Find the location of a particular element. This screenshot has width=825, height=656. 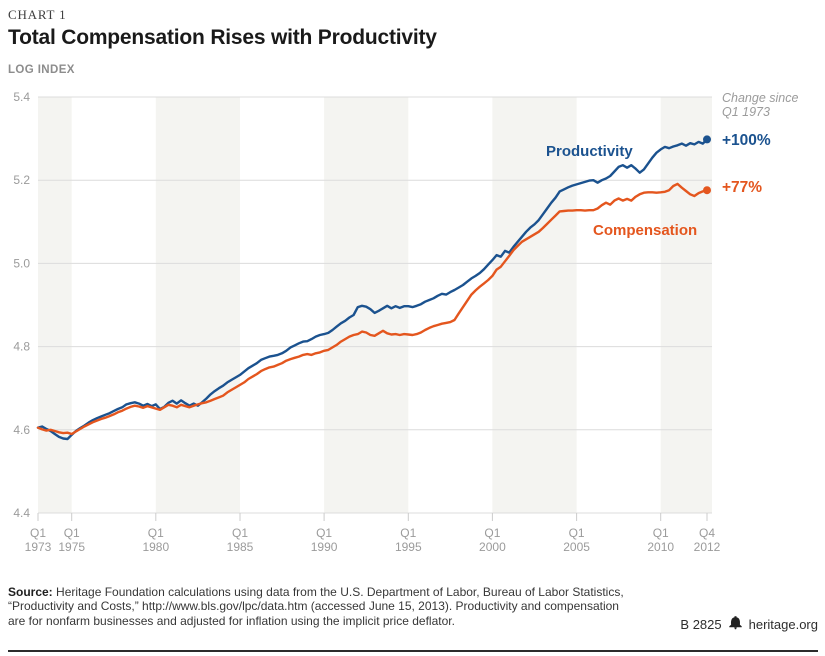

site-name: heritage.org is located at coordinates (783, 624).